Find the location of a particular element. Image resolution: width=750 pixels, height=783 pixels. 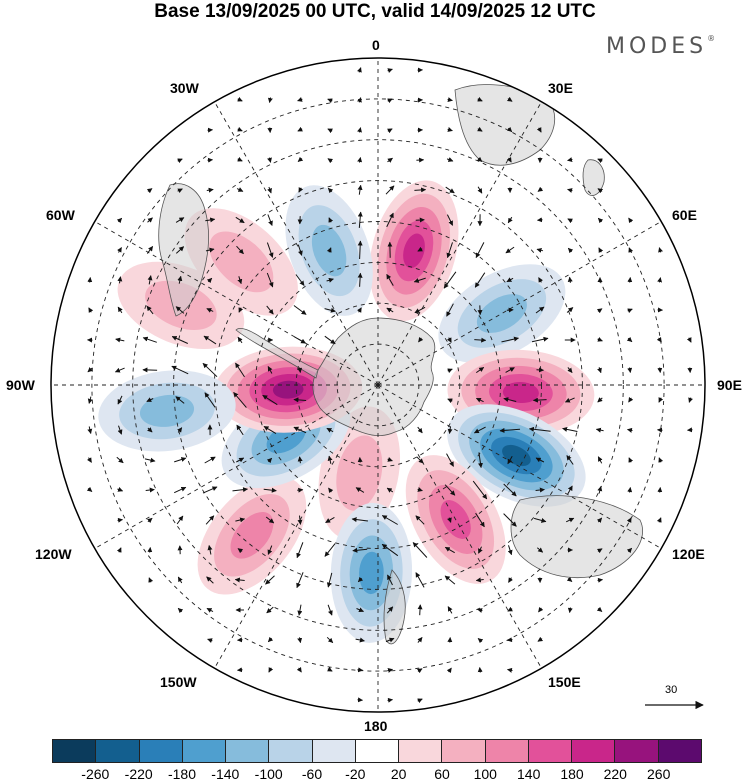

colorbar-tick-label: -140 is located at coordinates (225, 774).